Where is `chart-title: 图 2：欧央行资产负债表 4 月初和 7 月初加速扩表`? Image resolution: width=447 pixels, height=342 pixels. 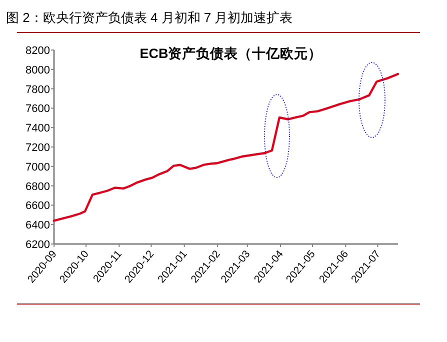
chart-title: 图 2：欧央行资产负债表 4 月初和 7 月初加速扩表 is located at coordinates (149, 17).